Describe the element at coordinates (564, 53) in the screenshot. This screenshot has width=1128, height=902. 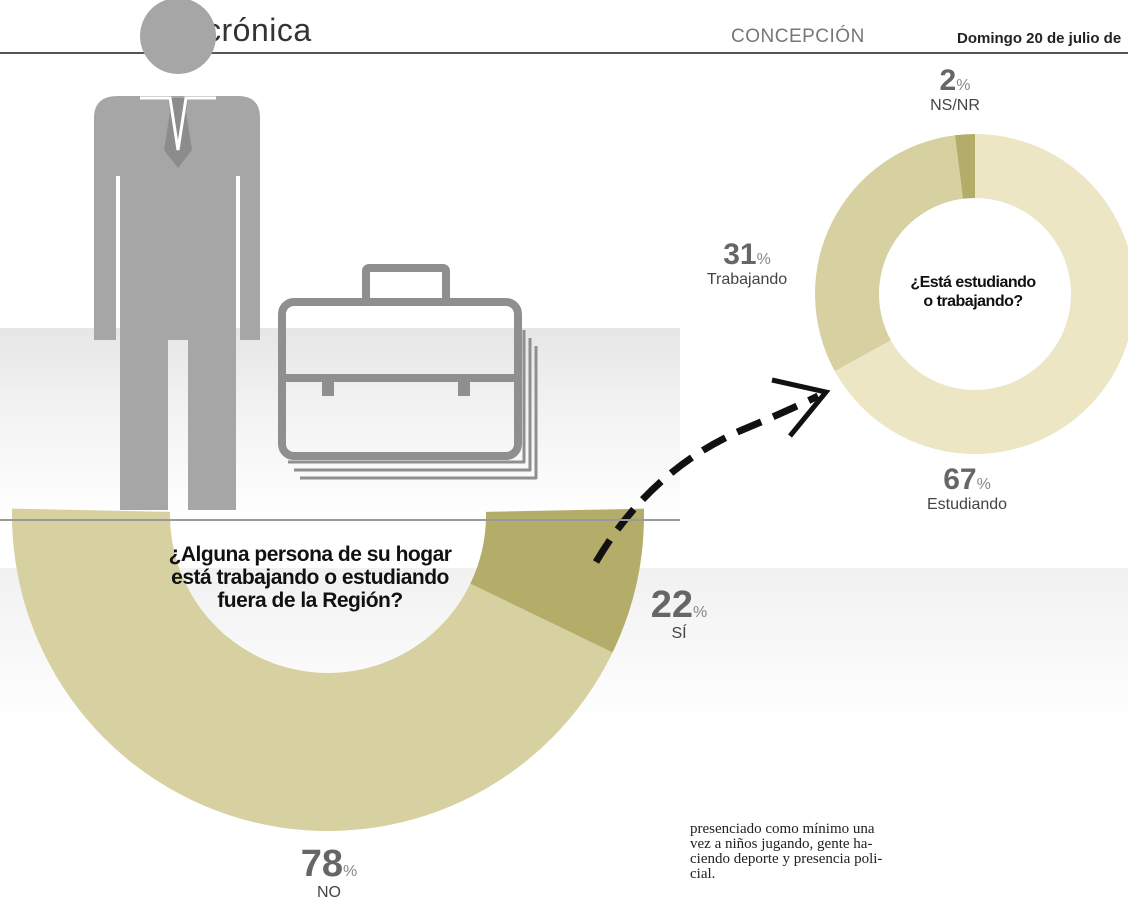
I see `header-rule` at that location.